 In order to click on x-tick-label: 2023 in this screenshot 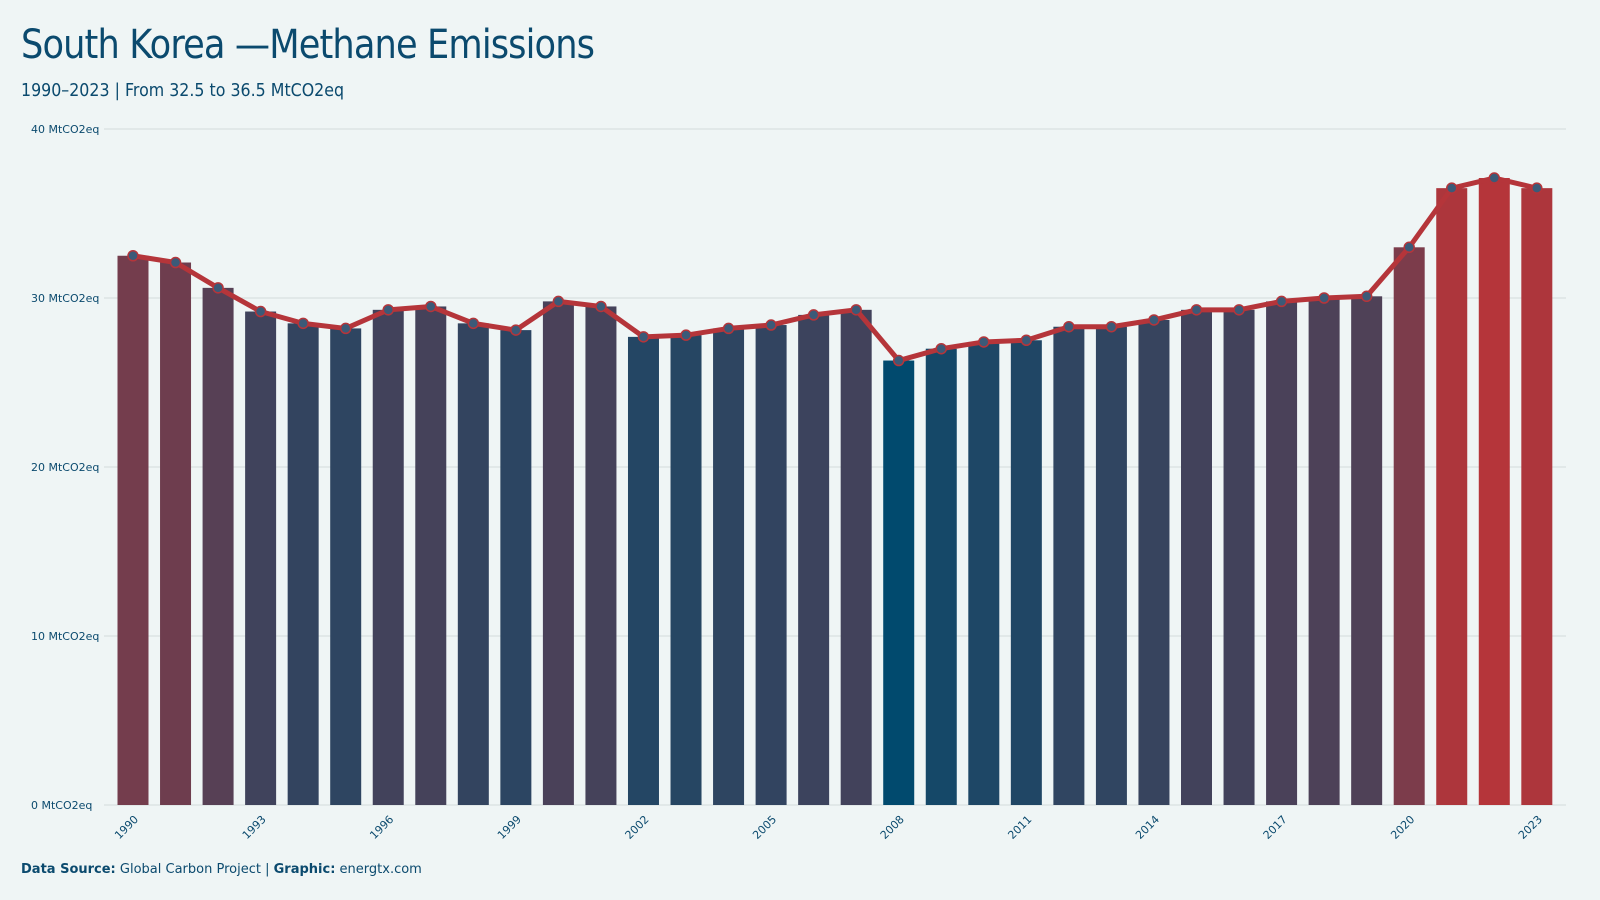, I will do `click(1530, 827)`.